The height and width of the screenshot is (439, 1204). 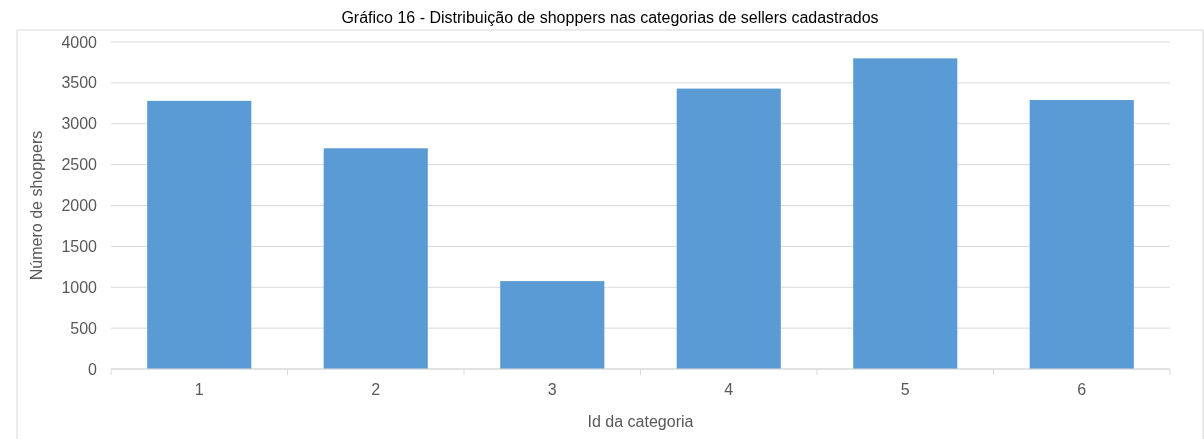 What do you see at coordinates (79, 246) in the screenshot?
I see `y-tick-label: 1500` at bounding box center [79, 246].